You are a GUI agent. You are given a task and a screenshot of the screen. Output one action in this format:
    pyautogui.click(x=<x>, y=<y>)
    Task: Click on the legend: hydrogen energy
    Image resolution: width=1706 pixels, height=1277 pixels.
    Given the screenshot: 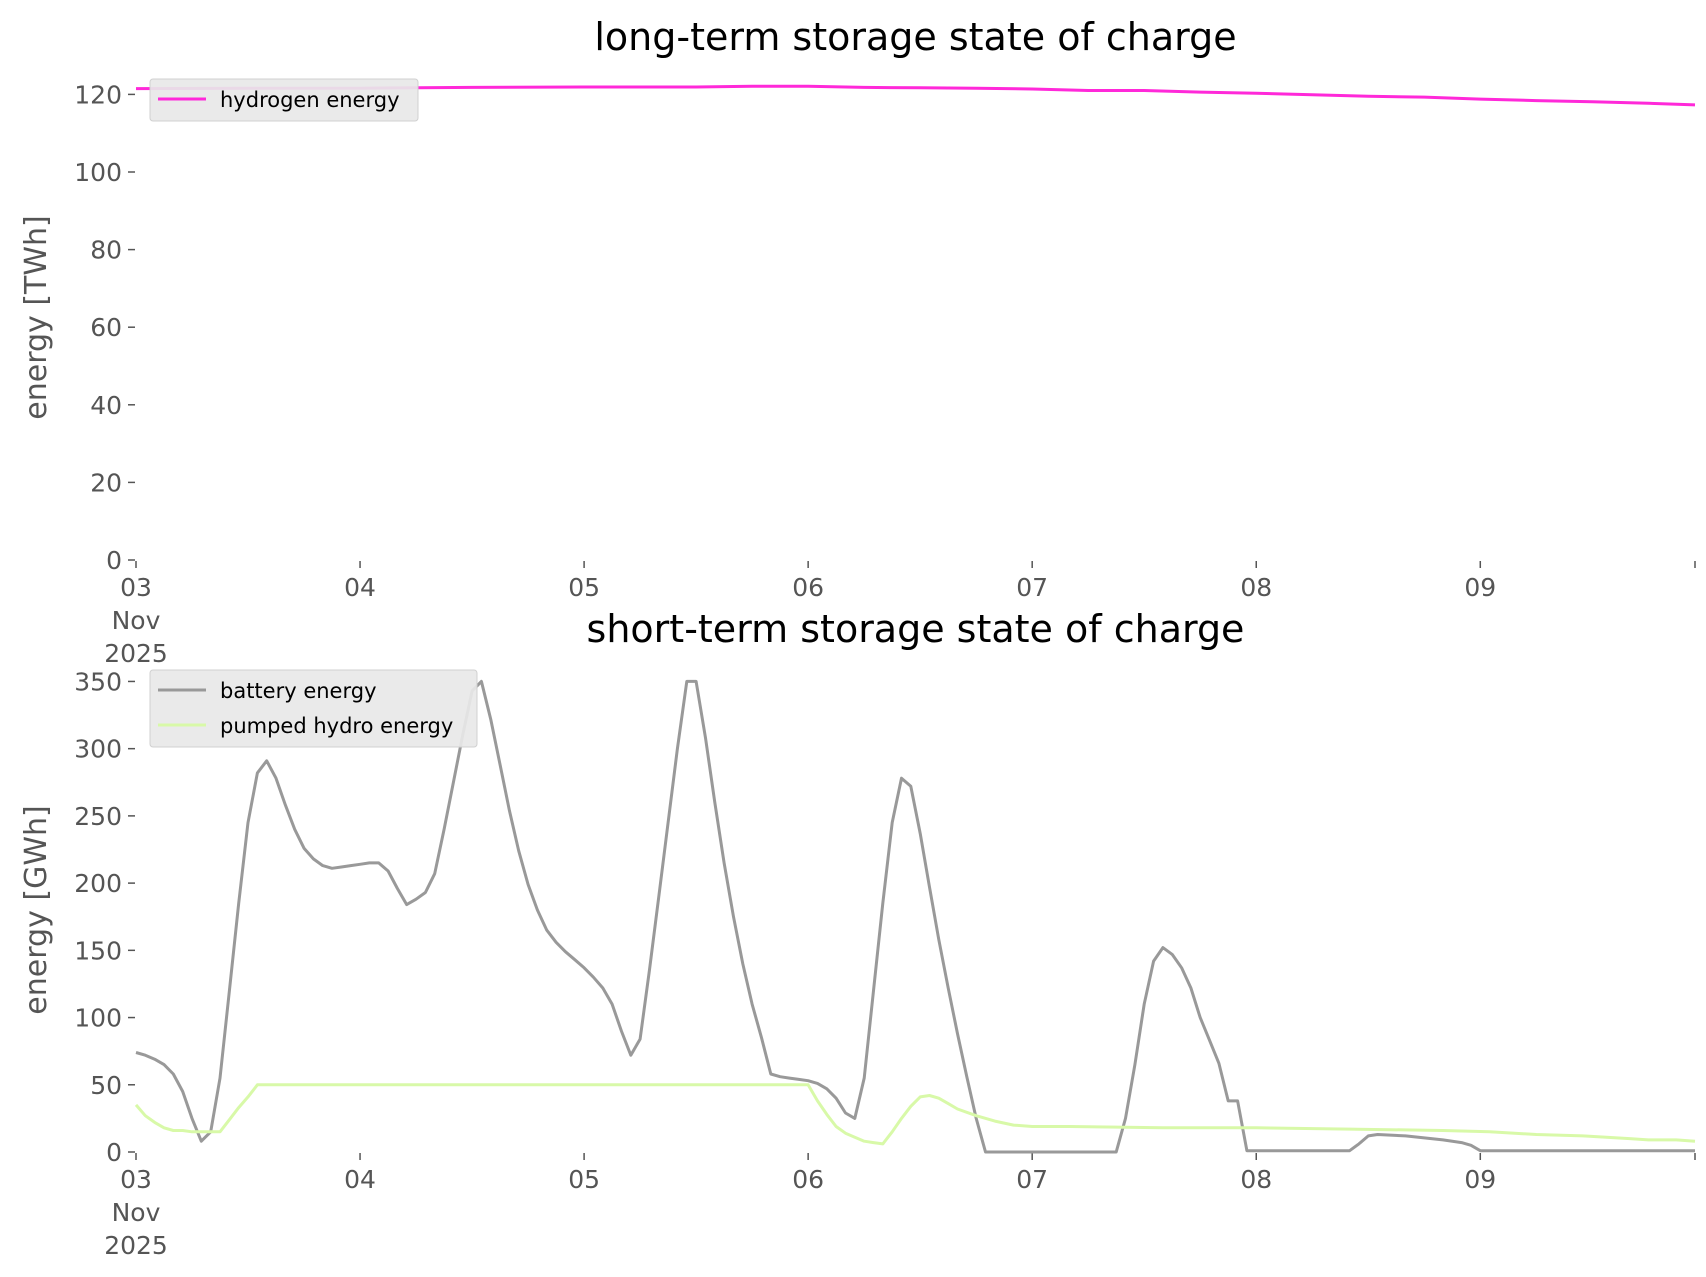 What is the action you would take?
    pyautogui.click(x=284, y=100)
    